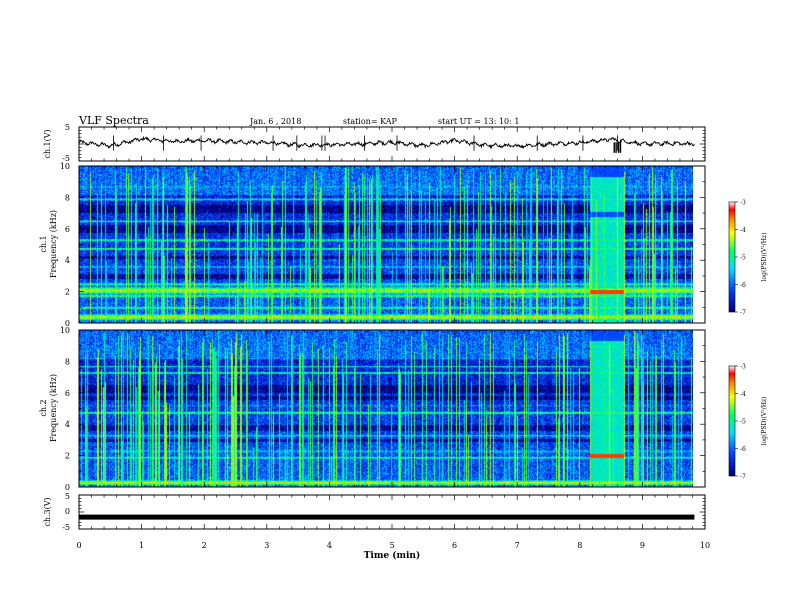 Image resolution: width=792 pixels, height=612 pixels. Describe the element at coordinates (743, 258) in the screenshot. I see `ch1-colorbar-tick-label: -5` at that location.